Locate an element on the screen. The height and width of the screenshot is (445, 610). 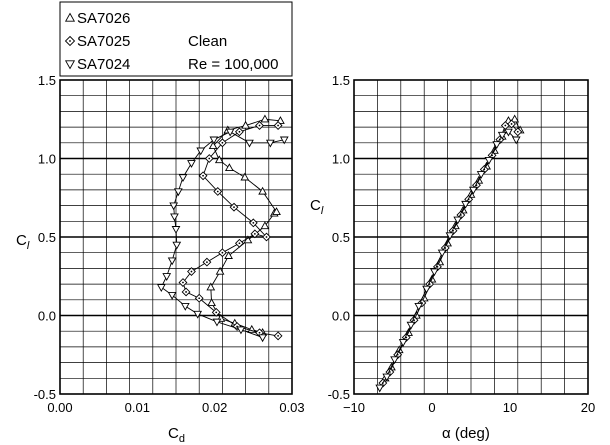
right-ytick-label: 0.0 is located at coordinates (341, 316).